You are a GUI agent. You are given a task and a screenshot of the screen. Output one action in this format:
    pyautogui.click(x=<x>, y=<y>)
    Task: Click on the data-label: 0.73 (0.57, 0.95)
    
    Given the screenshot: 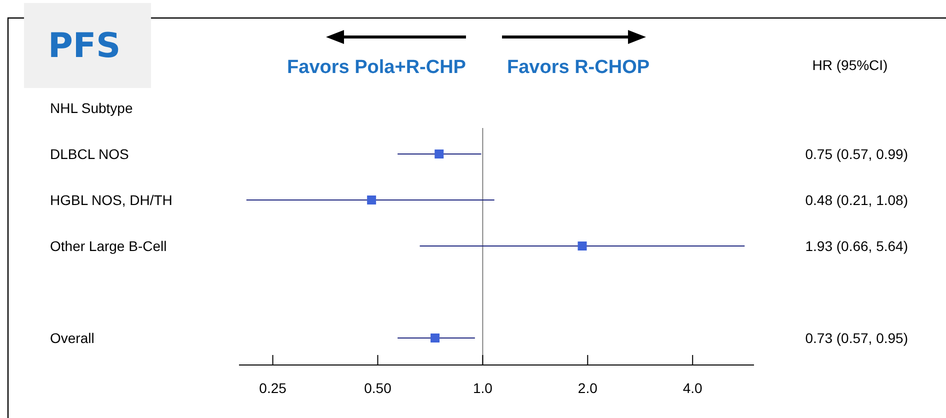 What is the action you would take?
    pyautogui.click(x=856, y=338)
    